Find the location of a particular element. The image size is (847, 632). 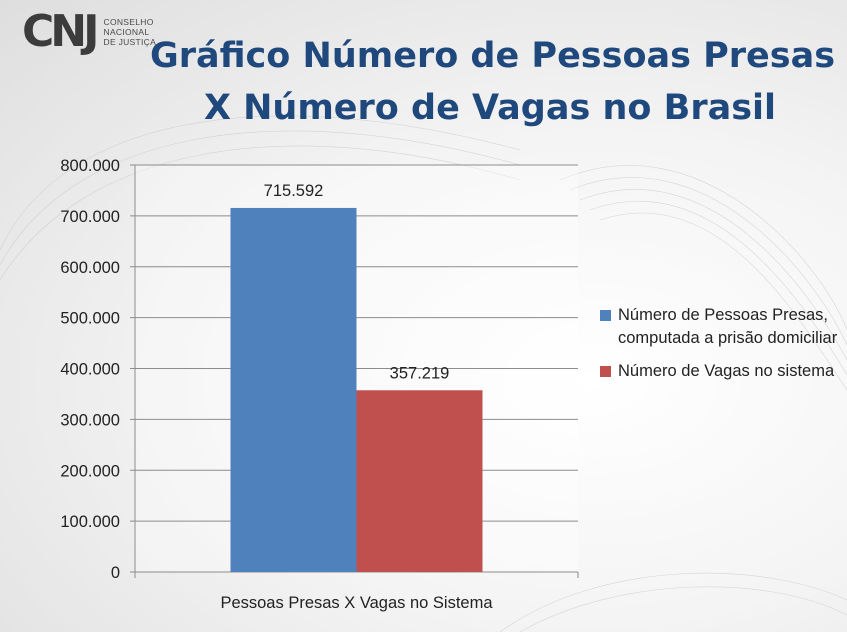

legend-item-vagas: Número de Vagas no sistema is located at coordinates (720, 371).